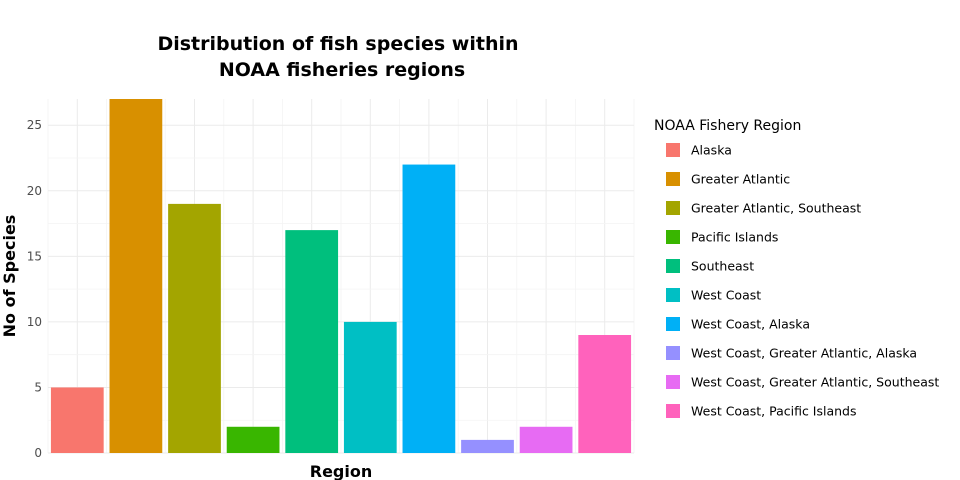  Describe the element at coordinates (815, 382) in the screenshot. I see `legend-item-label: West Coast, Greater Atlantic, Southeast` at that location.